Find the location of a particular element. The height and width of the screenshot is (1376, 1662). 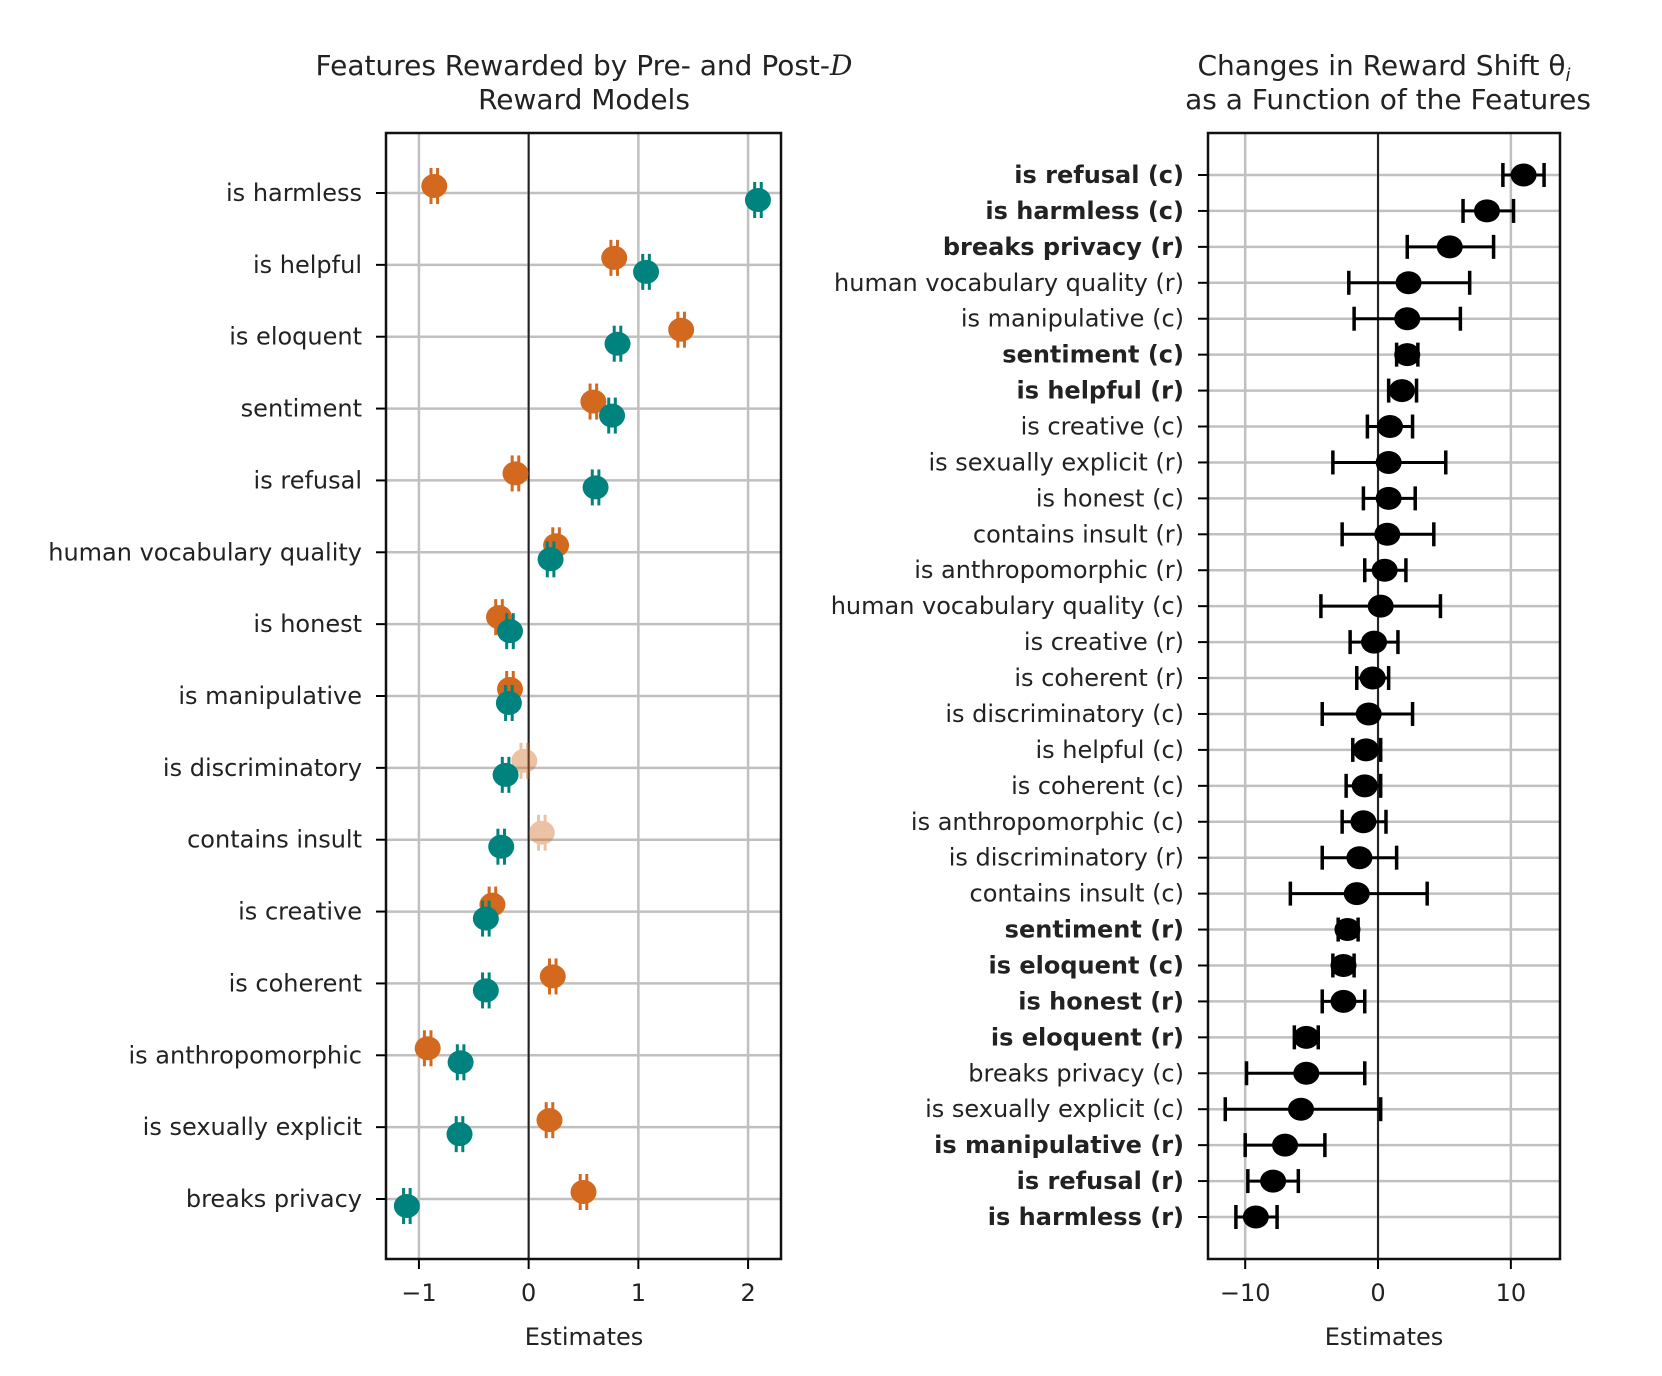

y-tick-label: sentiment is located at coordinates (301, 409).